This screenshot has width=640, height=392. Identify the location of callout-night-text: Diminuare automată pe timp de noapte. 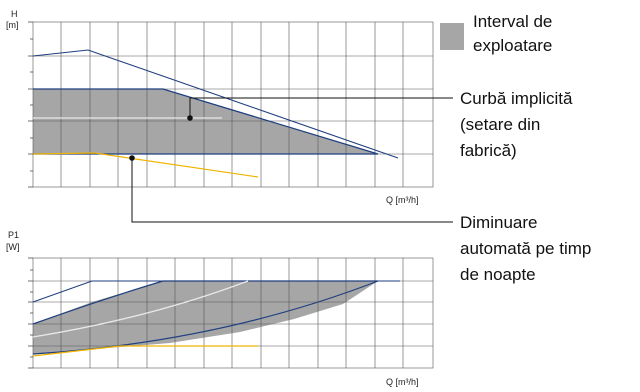
(525, 248).